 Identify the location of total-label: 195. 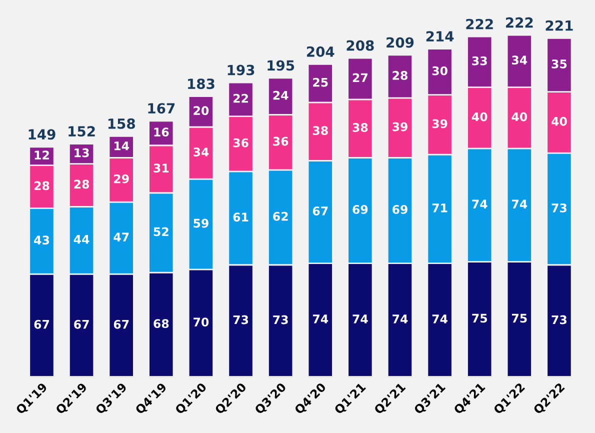
(281, 65).